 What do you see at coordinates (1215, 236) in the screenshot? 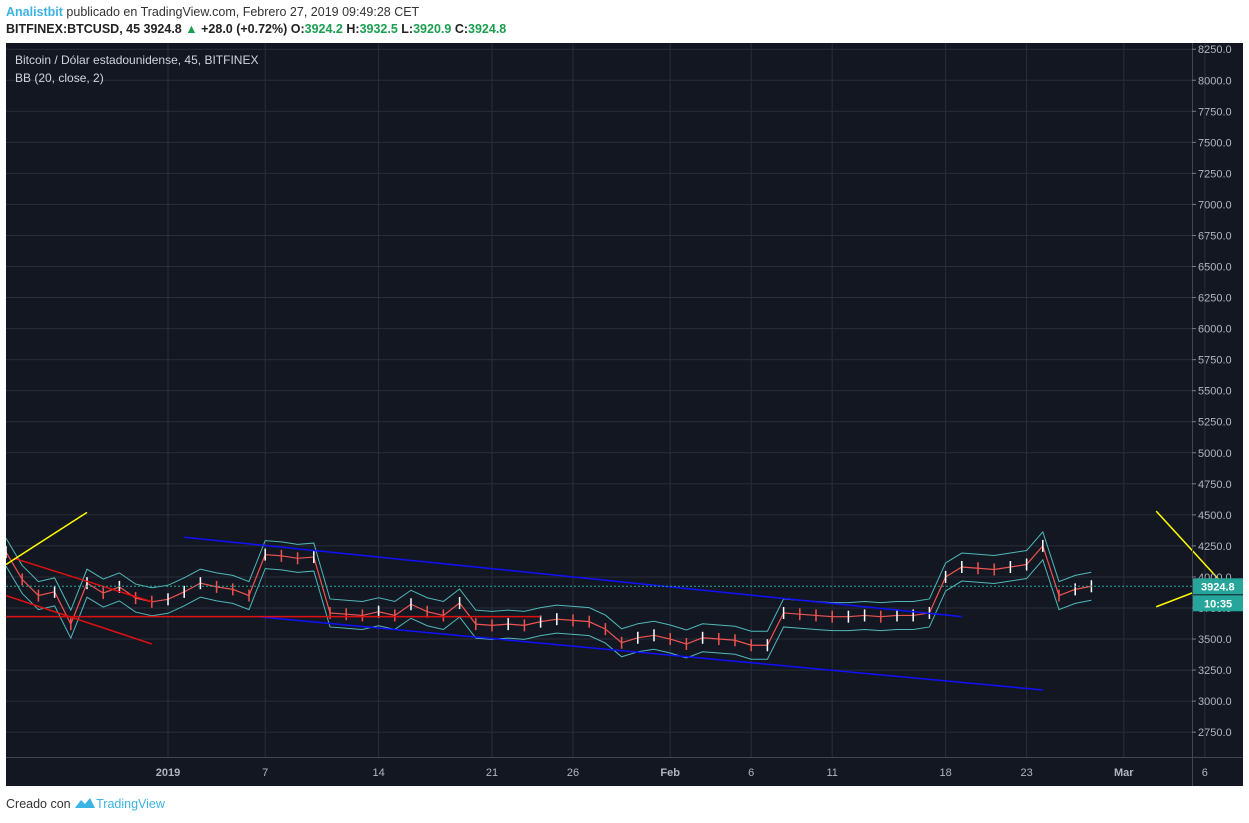
I see `y-tick-label: 6750.0` at bounding box center [1215, 236].